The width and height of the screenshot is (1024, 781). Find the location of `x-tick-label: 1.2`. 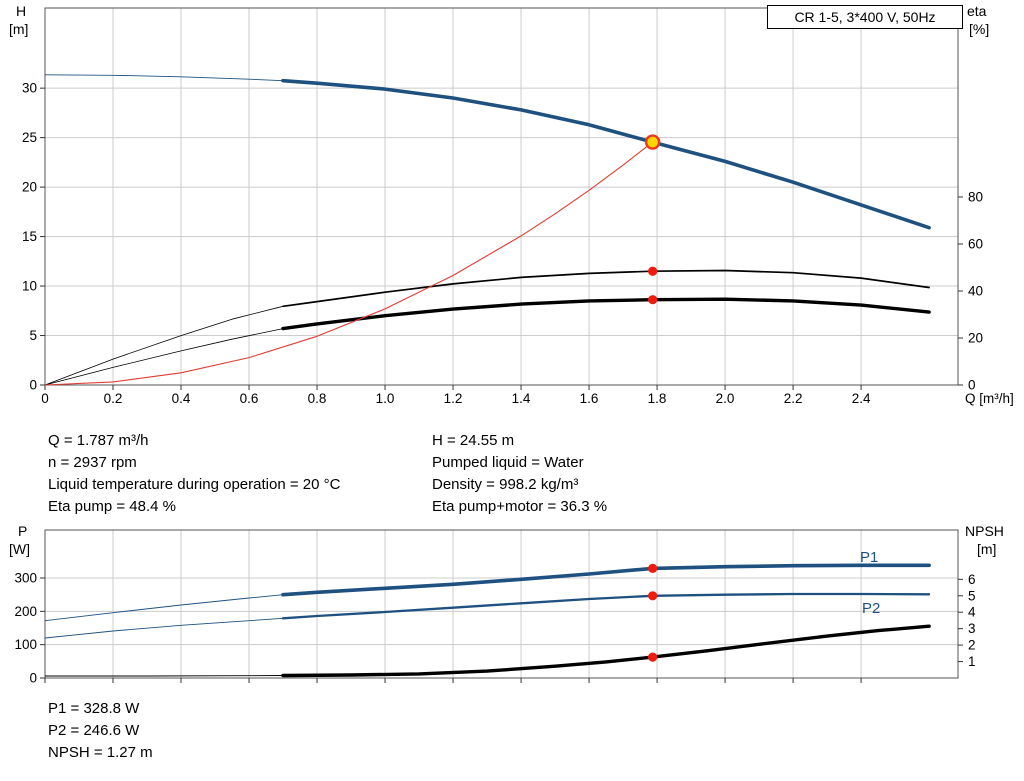

x-tick-label: 1.2 is located at coordinates (453, 398).